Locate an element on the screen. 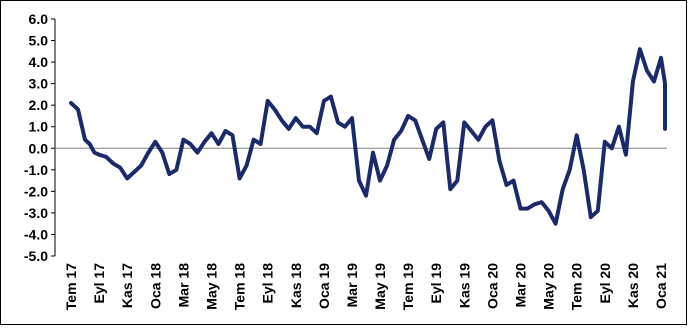 The width and height of the screenshot is (689, 328). x-tick-label: Eyl 19 is located at coordinates (436, 283).